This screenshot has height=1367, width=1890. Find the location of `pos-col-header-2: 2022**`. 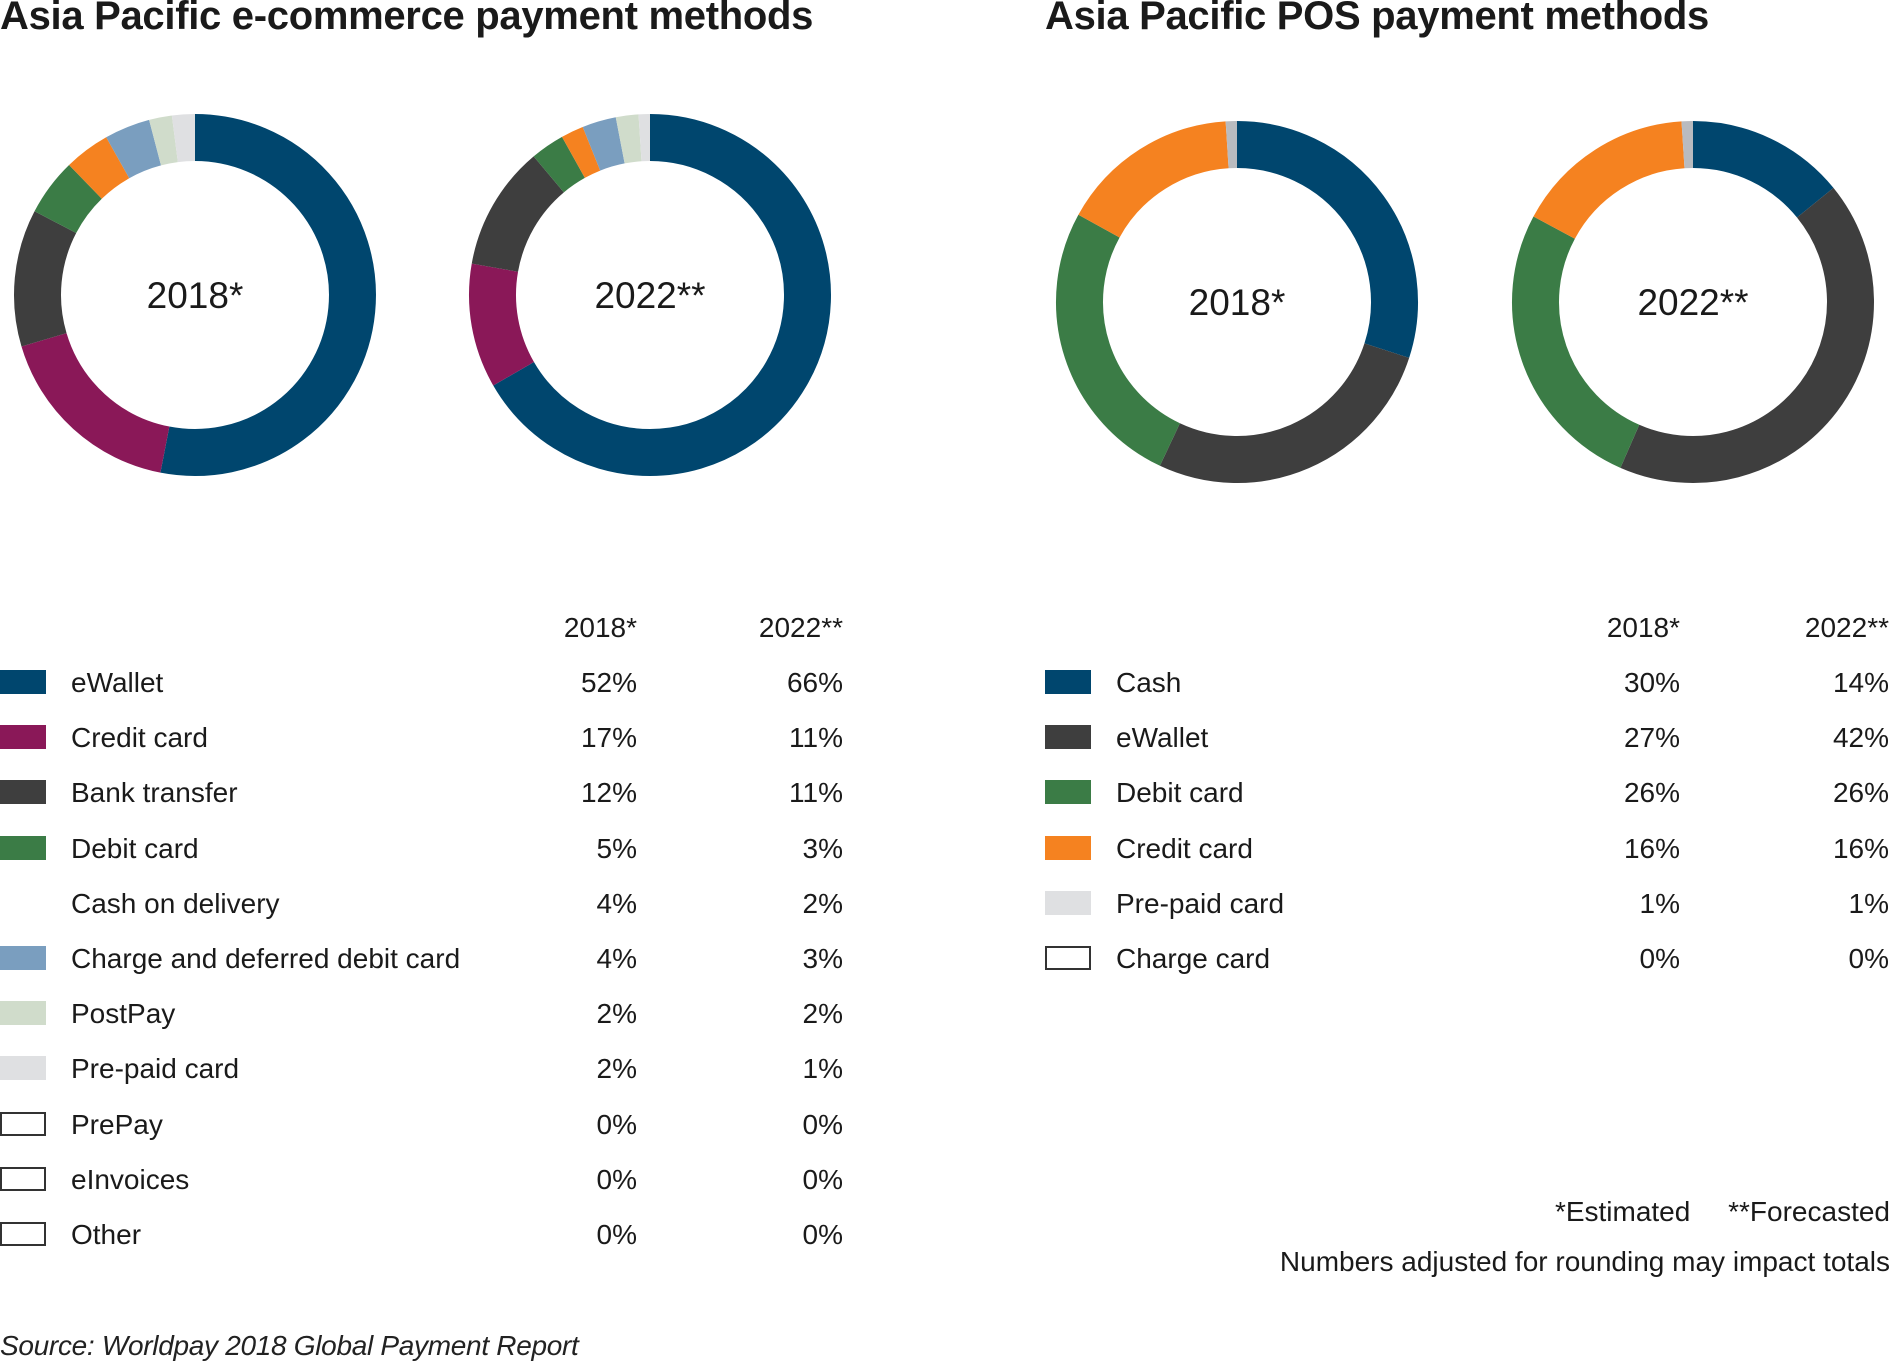

pos-col-header-2: 2022** is located at coordinates (1846, 627).